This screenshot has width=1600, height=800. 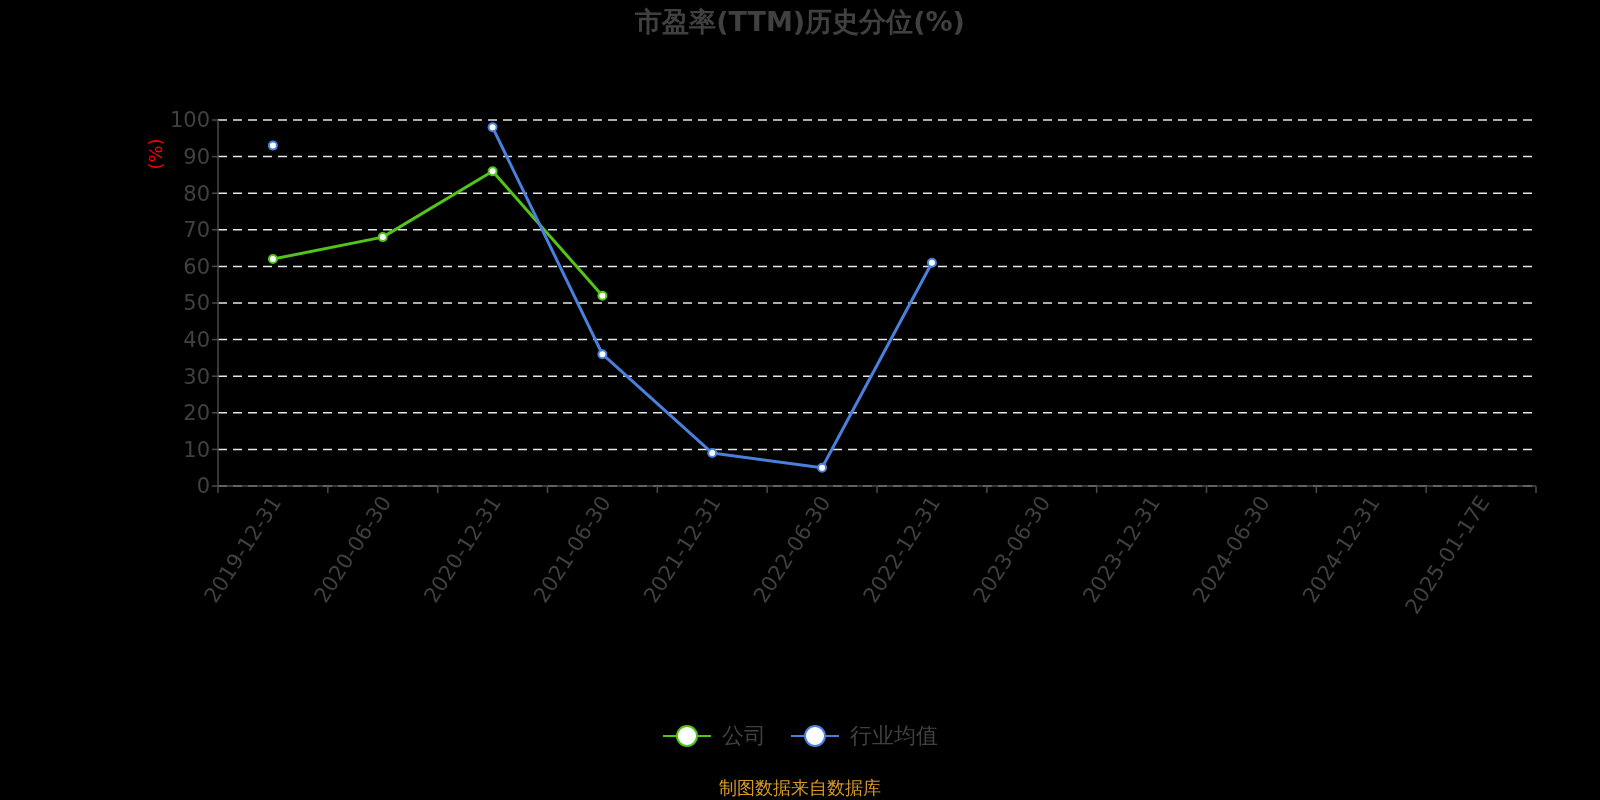 I want to click on y-tick-label: 30, so click(x=196, y=376).